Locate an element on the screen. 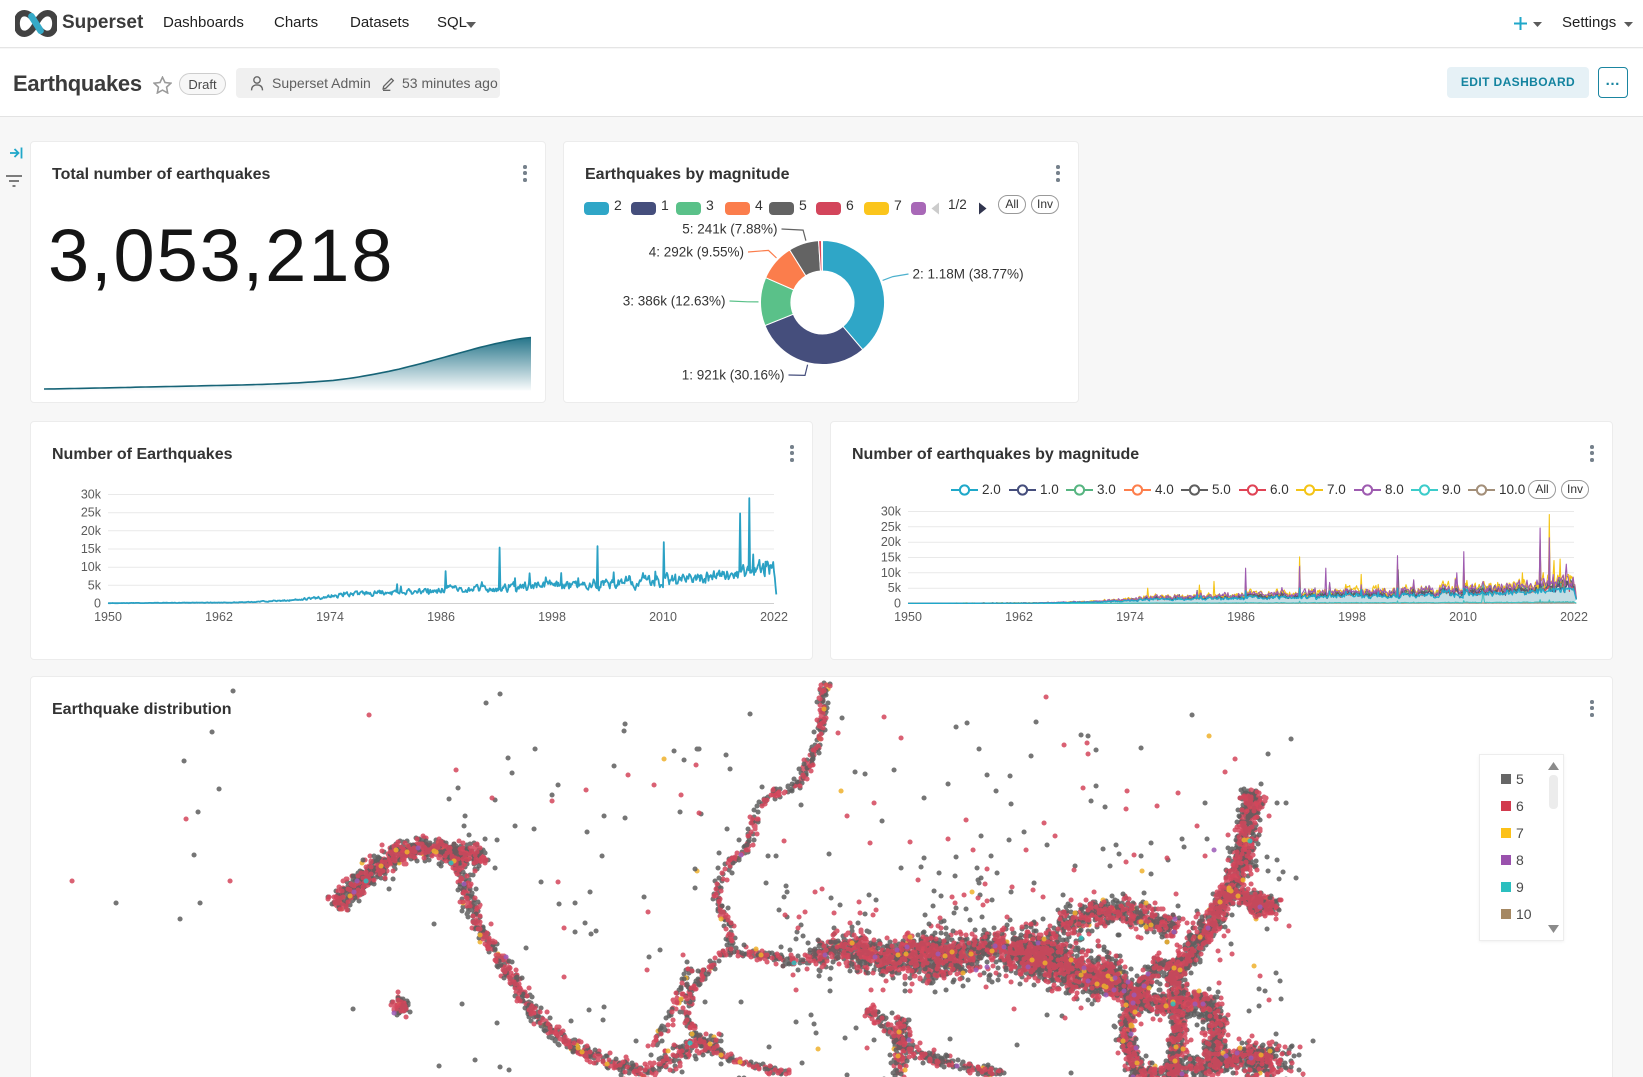 The image size is (1643, 1077). svg-text: 4: 292k (9.55%) is located at coordinates (696, 252).